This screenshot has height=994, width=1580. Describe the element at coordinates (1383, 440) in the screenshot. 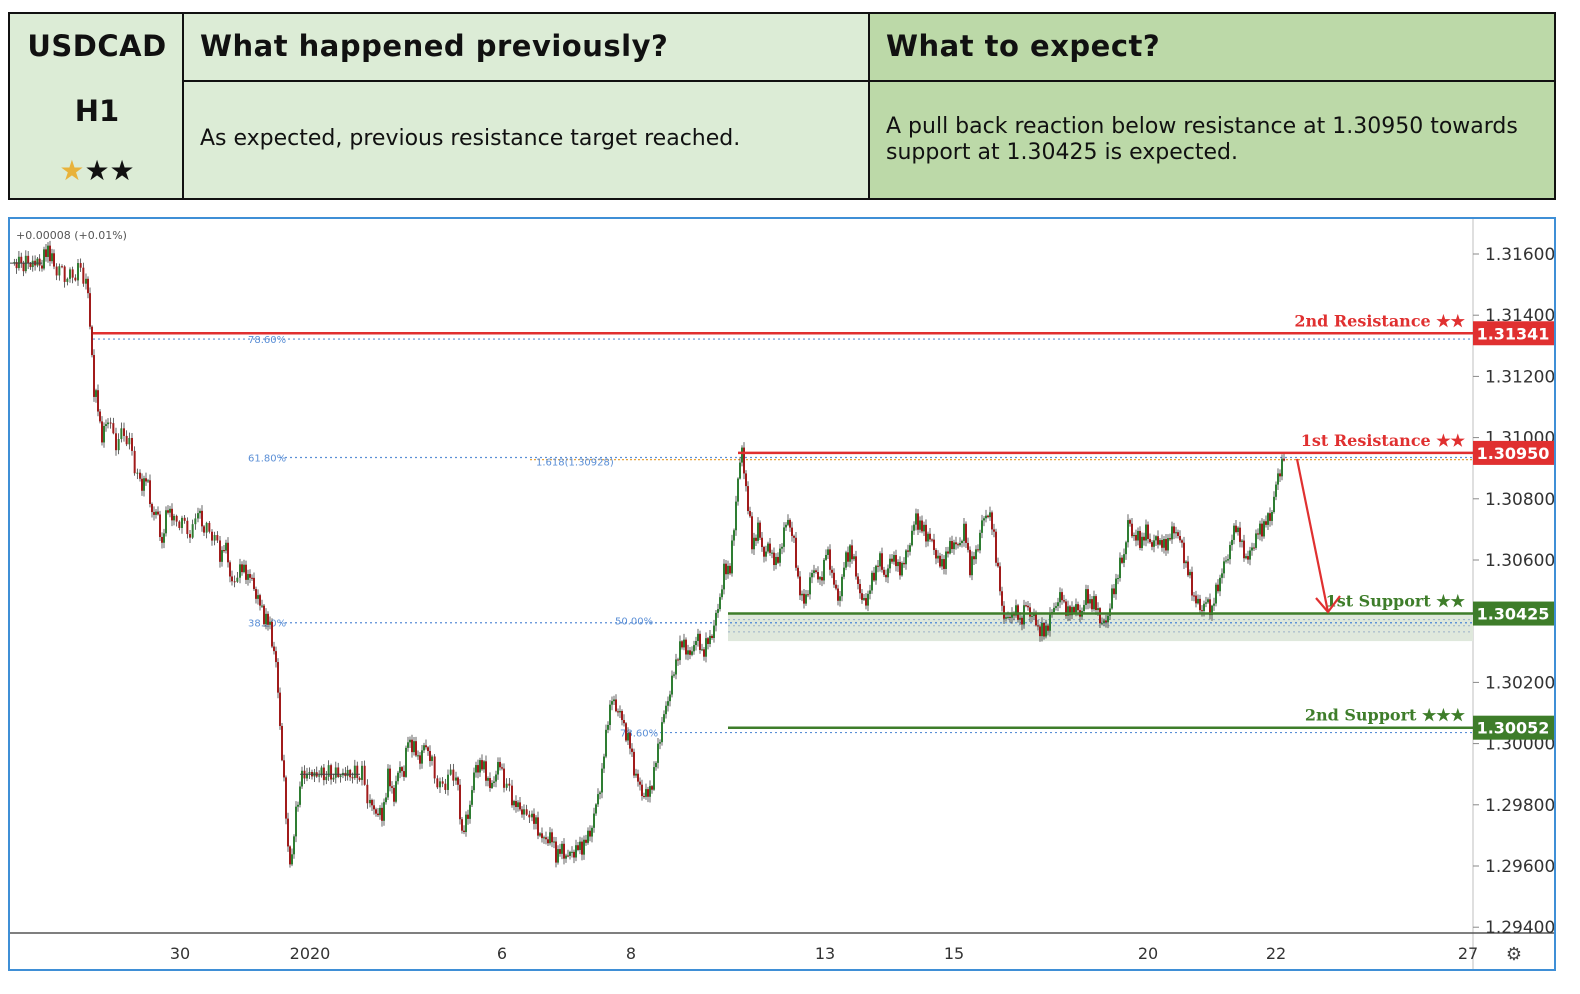

I see `level-label: 1st Resistance ★★` at that location.